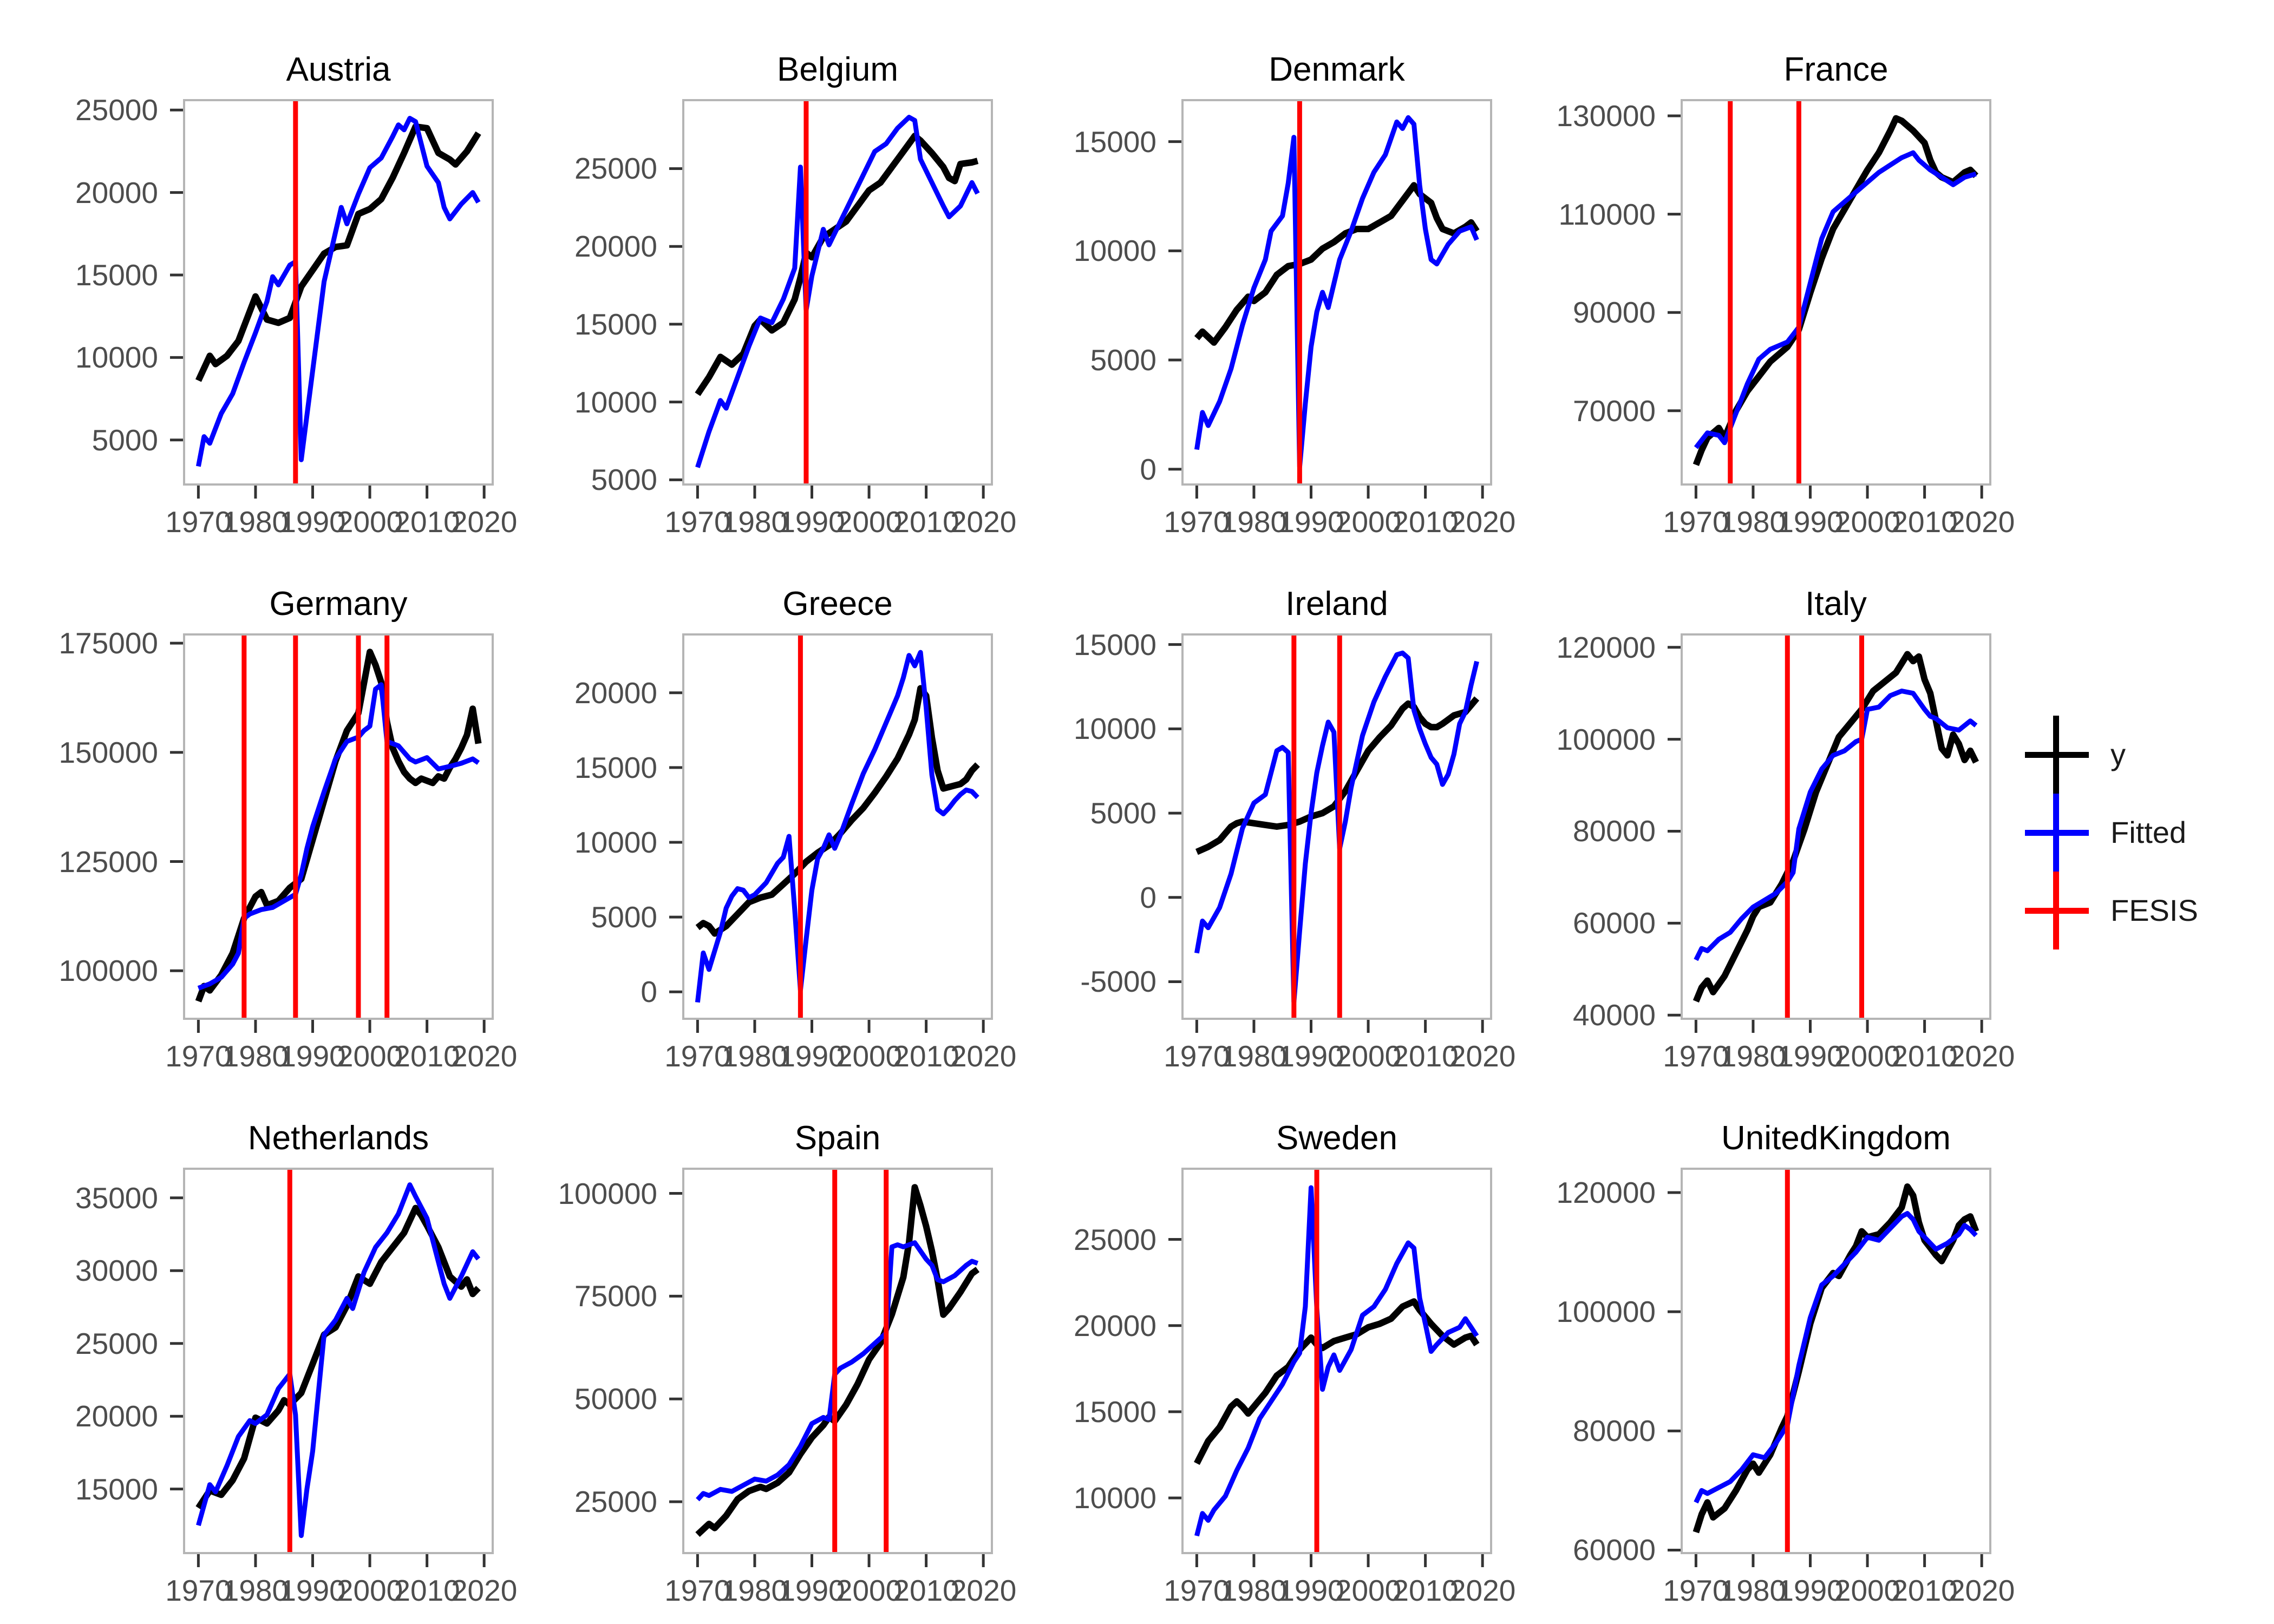 The width and height of the screenshot is (2274, 1624). Describe the element at coordinates (615, 324) in the screenshot. I see `y-tick-label: 15000` at that location.